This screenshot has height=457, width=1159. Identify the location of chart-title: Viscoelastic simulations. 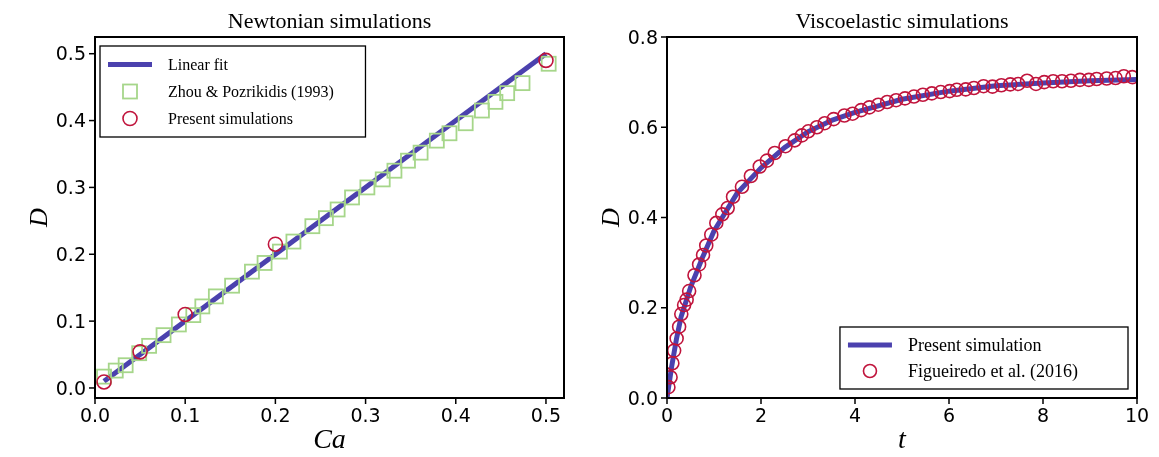
(902, 20).